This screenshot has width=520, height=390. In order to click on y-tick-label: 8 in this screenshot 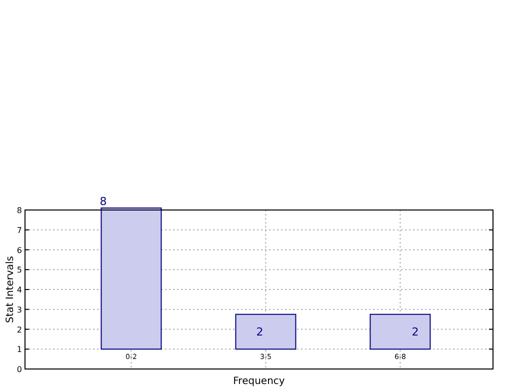, I will do `click(19, 210)`.